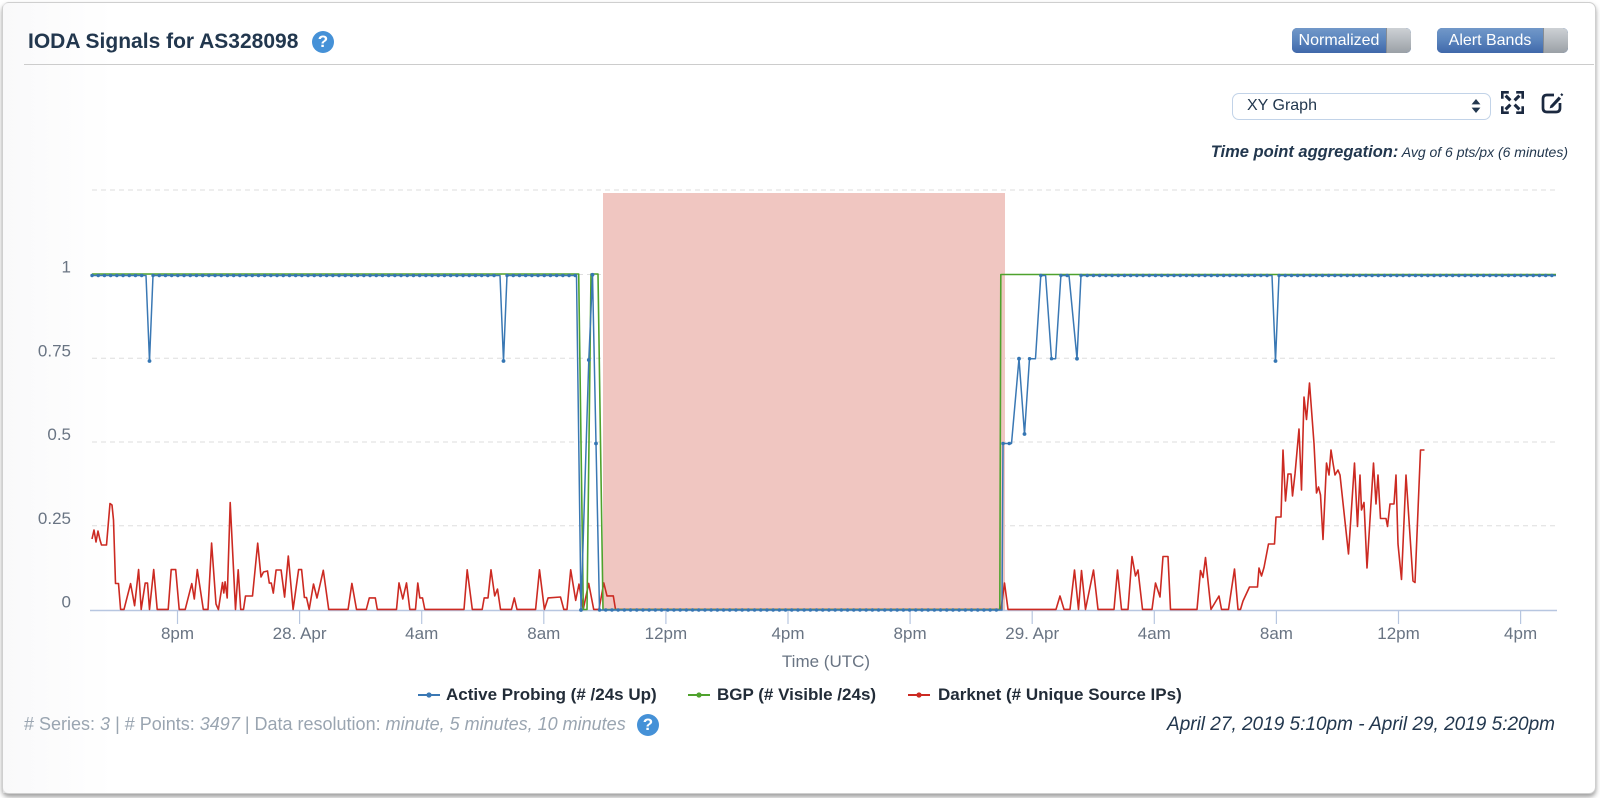 The image size is (1600, 798). Describe the element at coordinates (826, 661) in the screenshot. I see `svg-text: Time (UTC)` at that location.